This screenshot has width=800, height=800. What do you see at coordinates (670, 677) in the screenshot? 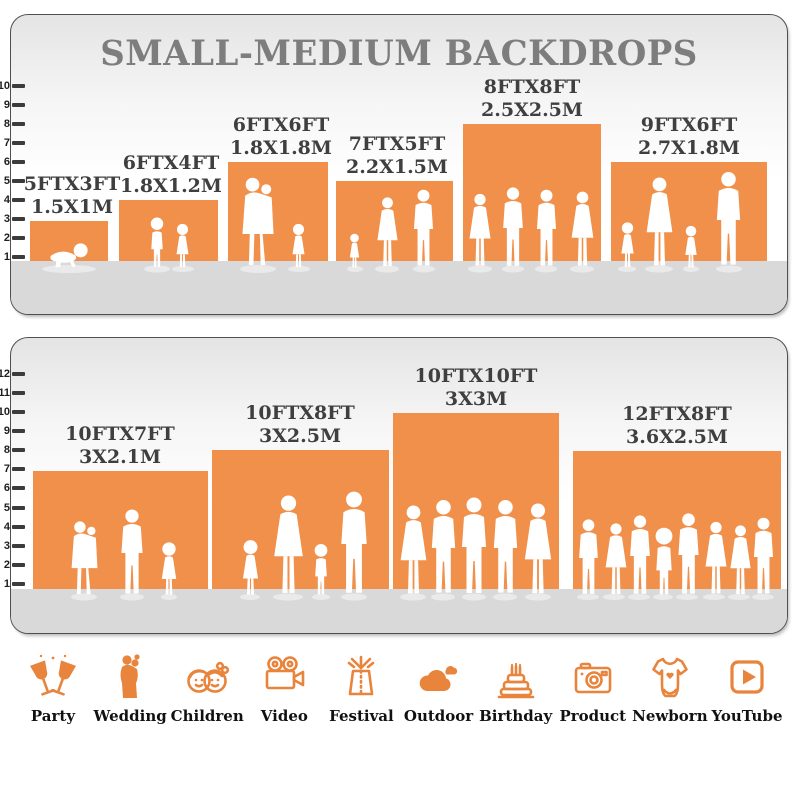
I see `newborn-icon` at bounding box center [670, 677].